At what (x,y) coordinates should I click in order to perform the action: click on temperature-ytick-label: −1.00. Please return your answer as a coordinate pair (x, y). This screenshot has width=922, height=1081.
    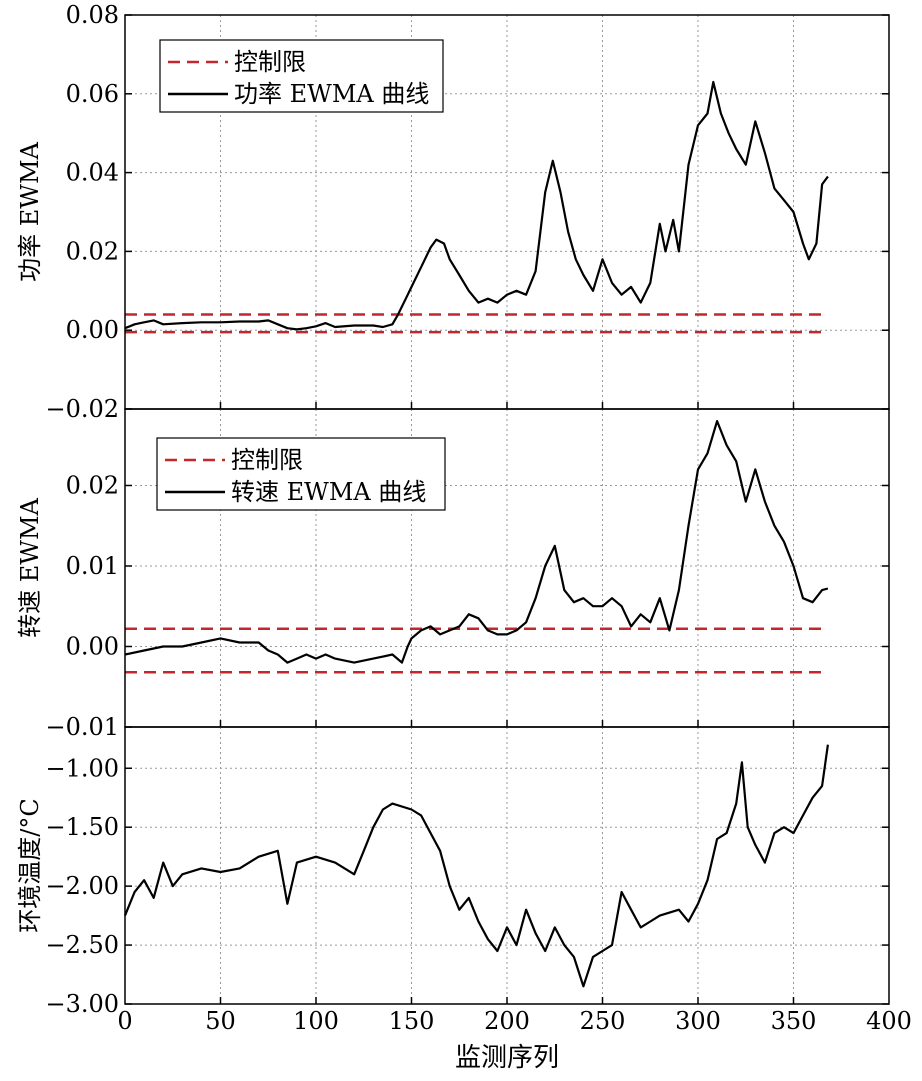
    Looking at the image, I should click on (82, 768).